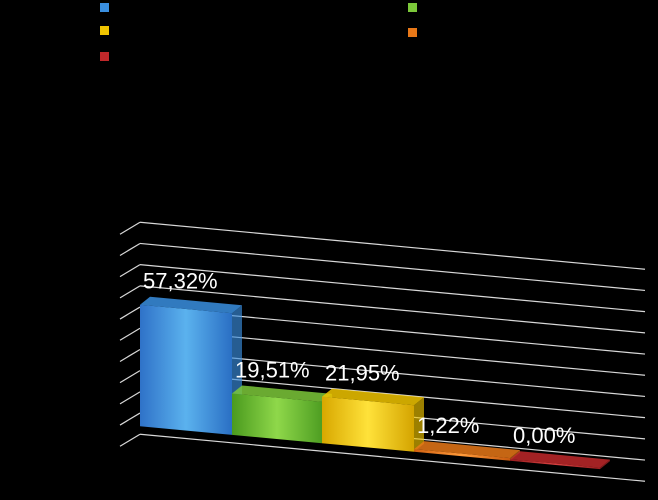 Image resolution: width=658 pixels, height=500 pixels. What do you see at coordinates (258, 32) in the screenshot?
I see `legend` at bounding box center [258, 32].